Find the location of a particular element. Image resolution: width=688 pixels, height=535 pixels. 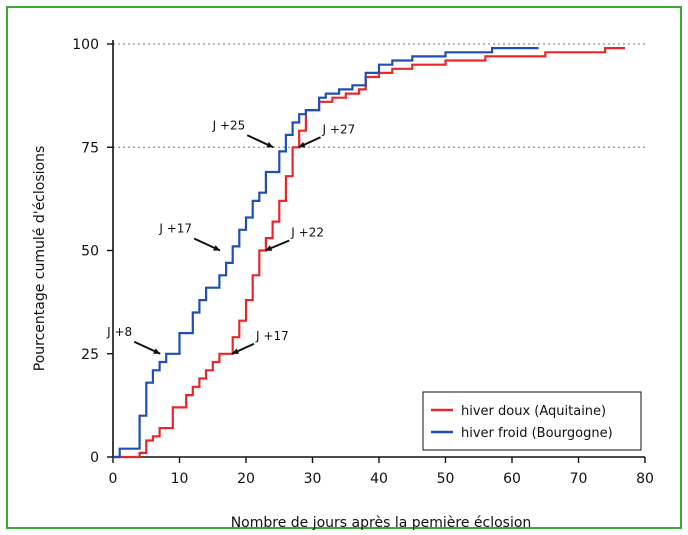

x-tick-label-6: 60 is located at coordinates (512, 479).